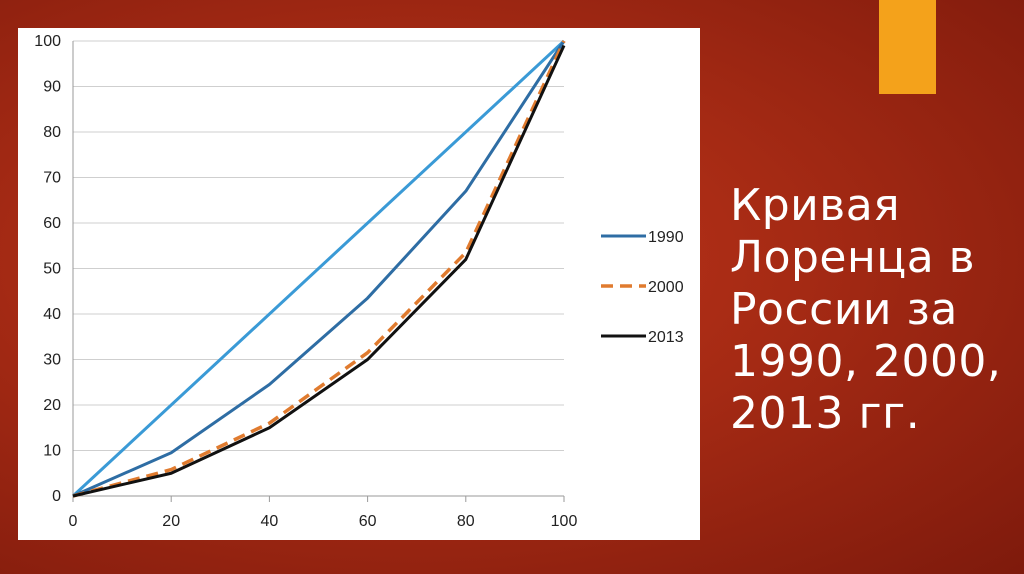 This screenshot has height=574, width=1024. Describe the element at coordinates (666, 337) in the screenshot. I see `legend-label: 2013` at that location.